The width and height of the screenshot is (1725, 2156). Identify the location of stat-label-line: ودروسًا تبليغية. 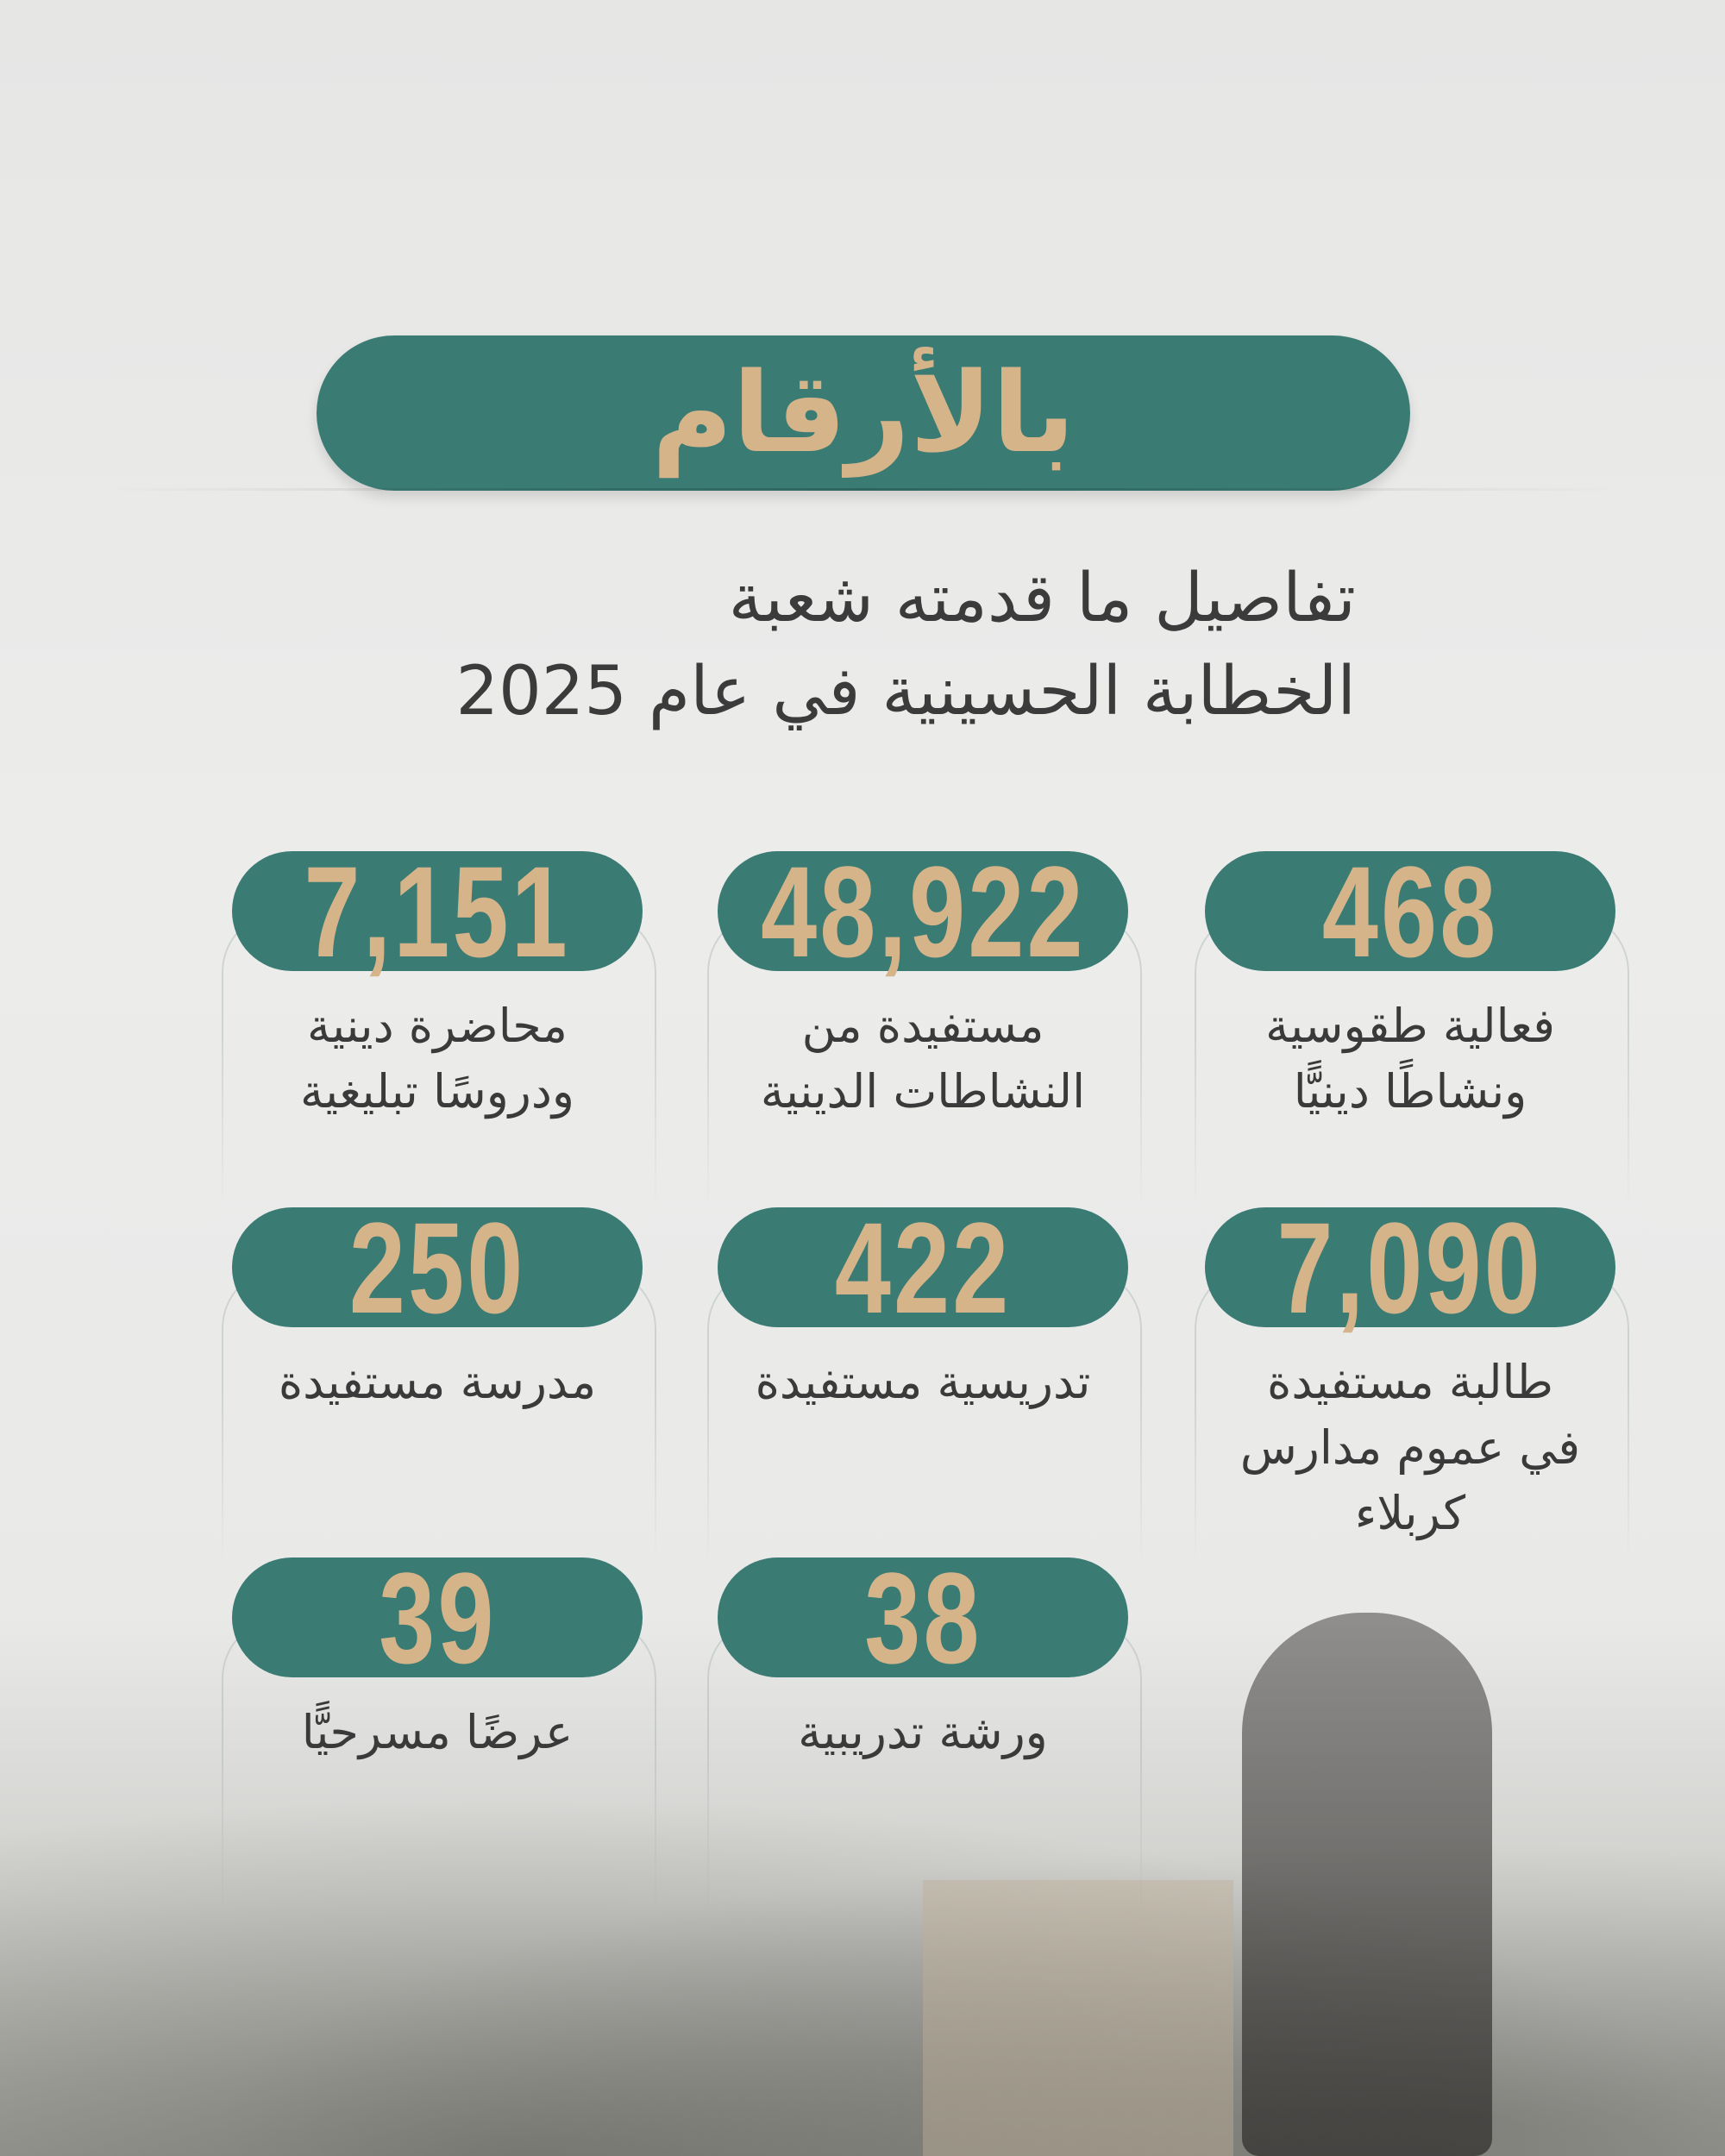
(437, 1091).